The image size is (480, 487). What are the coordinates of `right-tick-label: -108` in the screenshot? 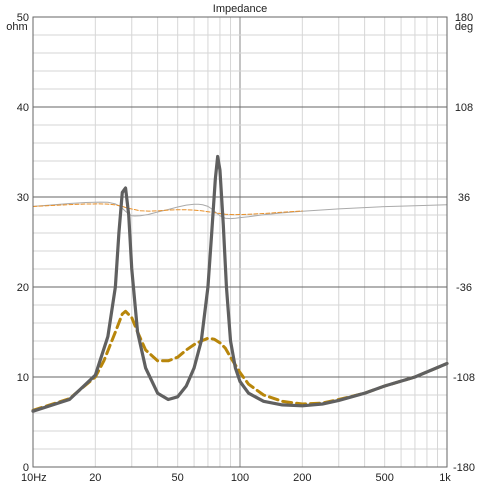 It's located at (464, 378).